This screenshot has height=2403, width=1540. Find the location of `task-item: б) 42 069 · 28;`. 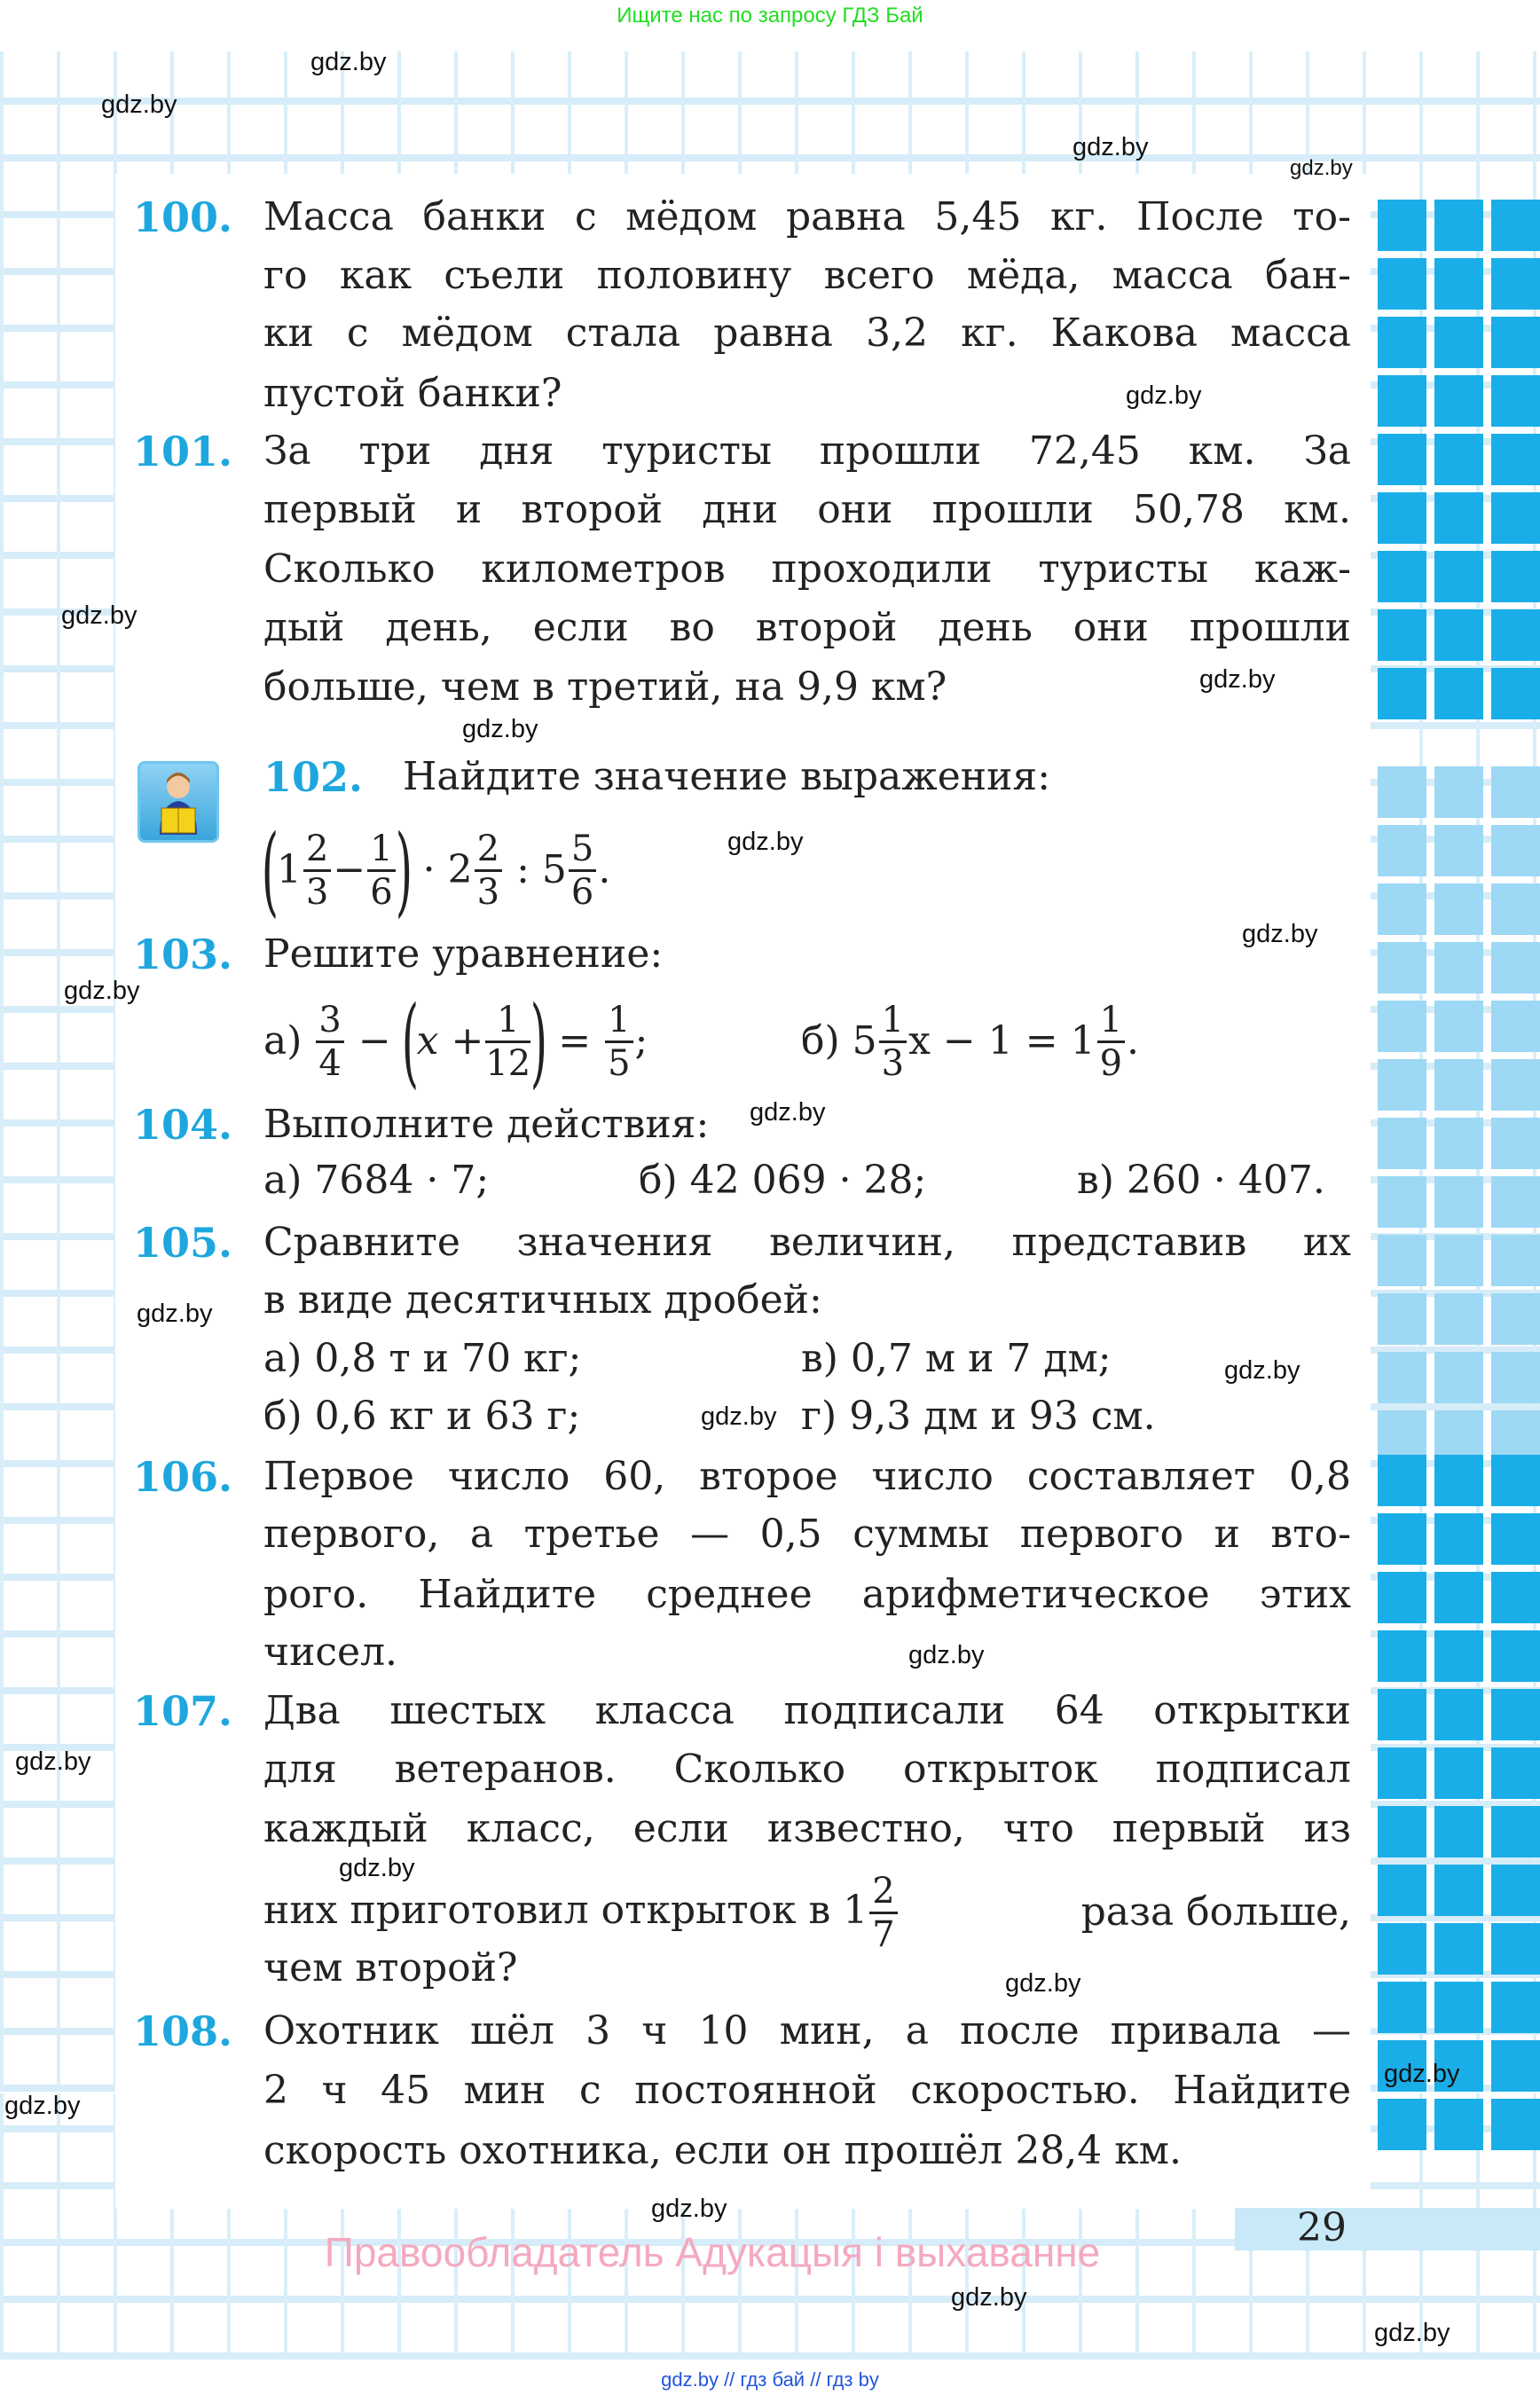

task-item: б) 42 069 · 28; is located at coordinates (783, 1180).